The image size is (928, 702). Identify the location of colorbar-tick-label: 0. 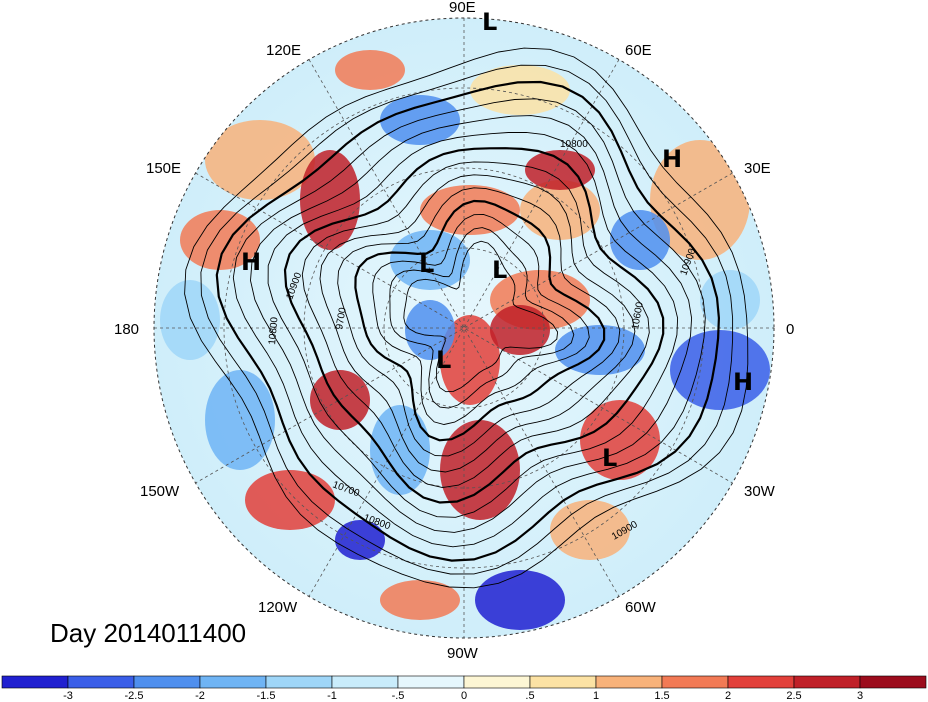
(464, 696).